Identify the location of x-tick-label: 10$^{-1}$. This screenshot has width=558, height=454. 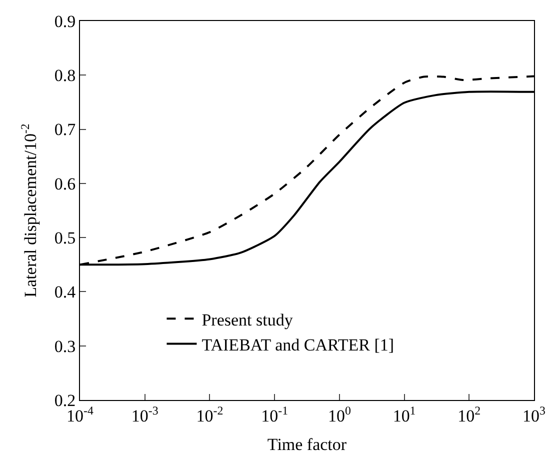
(274, 414).